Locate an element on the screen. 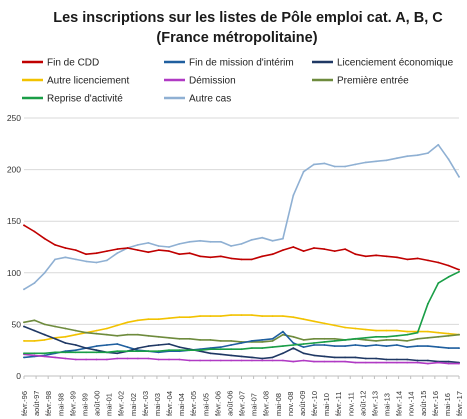 The height and width of the screenshot is (419, 467). x-tick-label: mai-04 is located at coordinates (181, 404).